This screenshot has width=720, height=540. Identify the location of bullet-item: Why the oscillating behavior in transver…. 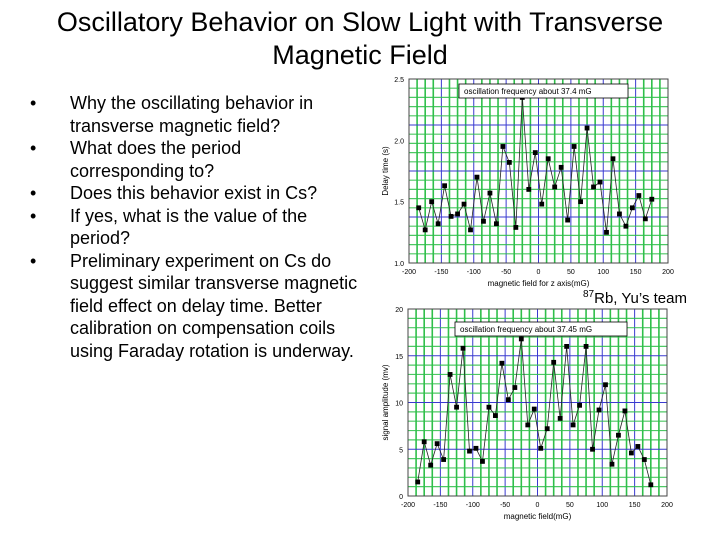
(191, 114).